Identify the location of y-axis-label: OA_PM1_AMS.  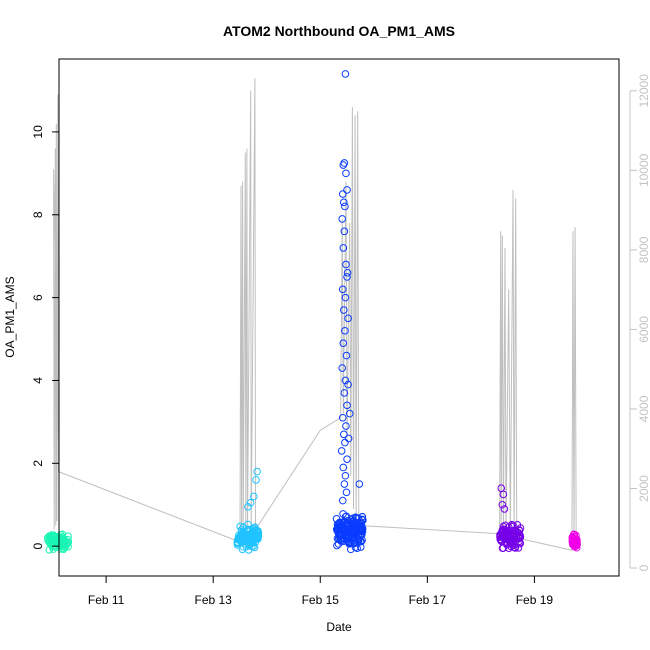
(10, 316).